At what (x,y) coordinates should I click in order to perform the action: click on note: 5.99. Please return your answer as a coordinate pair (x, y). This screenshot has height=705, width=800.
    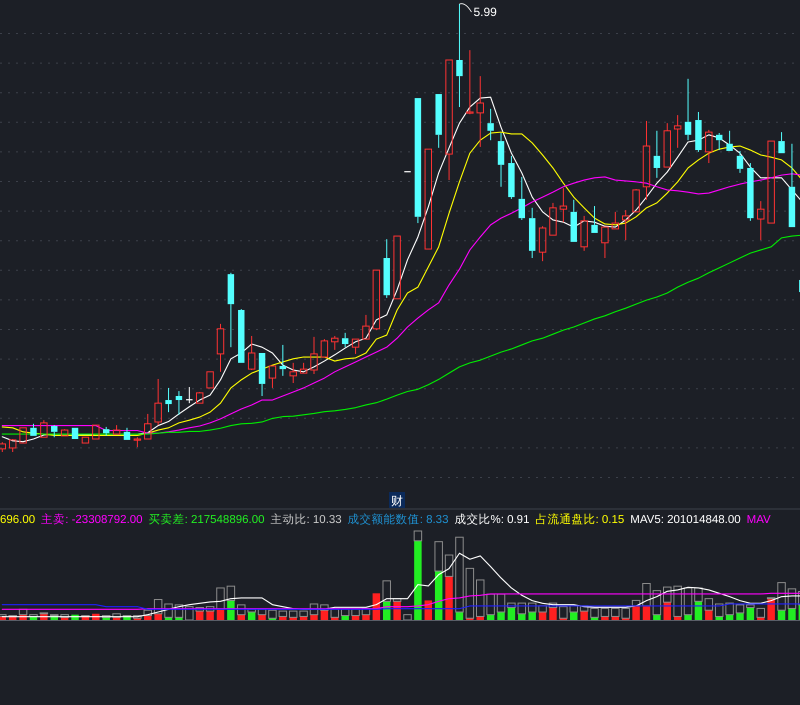
    Looking at the image, I should click on (478, 11).